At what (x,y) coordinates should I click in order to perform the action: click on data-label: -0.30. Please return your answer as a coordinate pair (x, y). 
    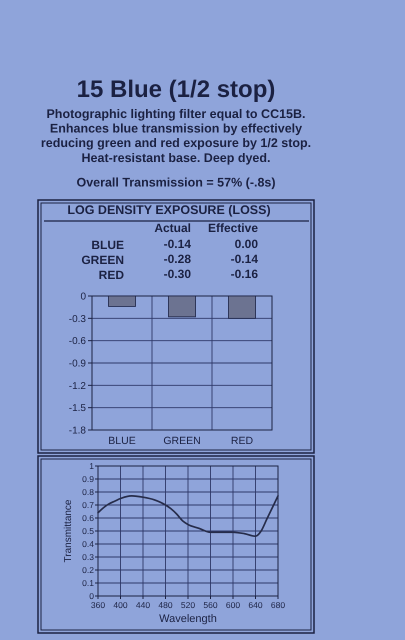
    Looking at the image, I should click on (178, 274).